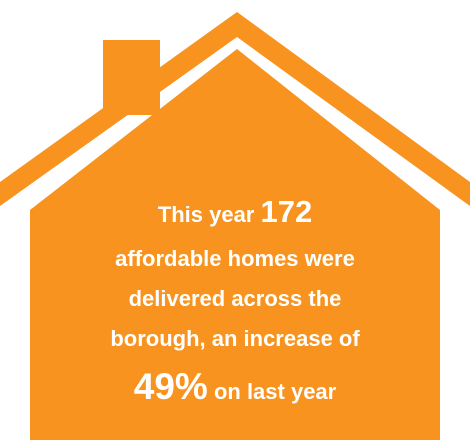 The width and height of the screenshot is (470, 440). What do you see at coordinates (235, 258) in the screenshot?
I see `text-line: affordable homes were` at bounding box center [235, 258].